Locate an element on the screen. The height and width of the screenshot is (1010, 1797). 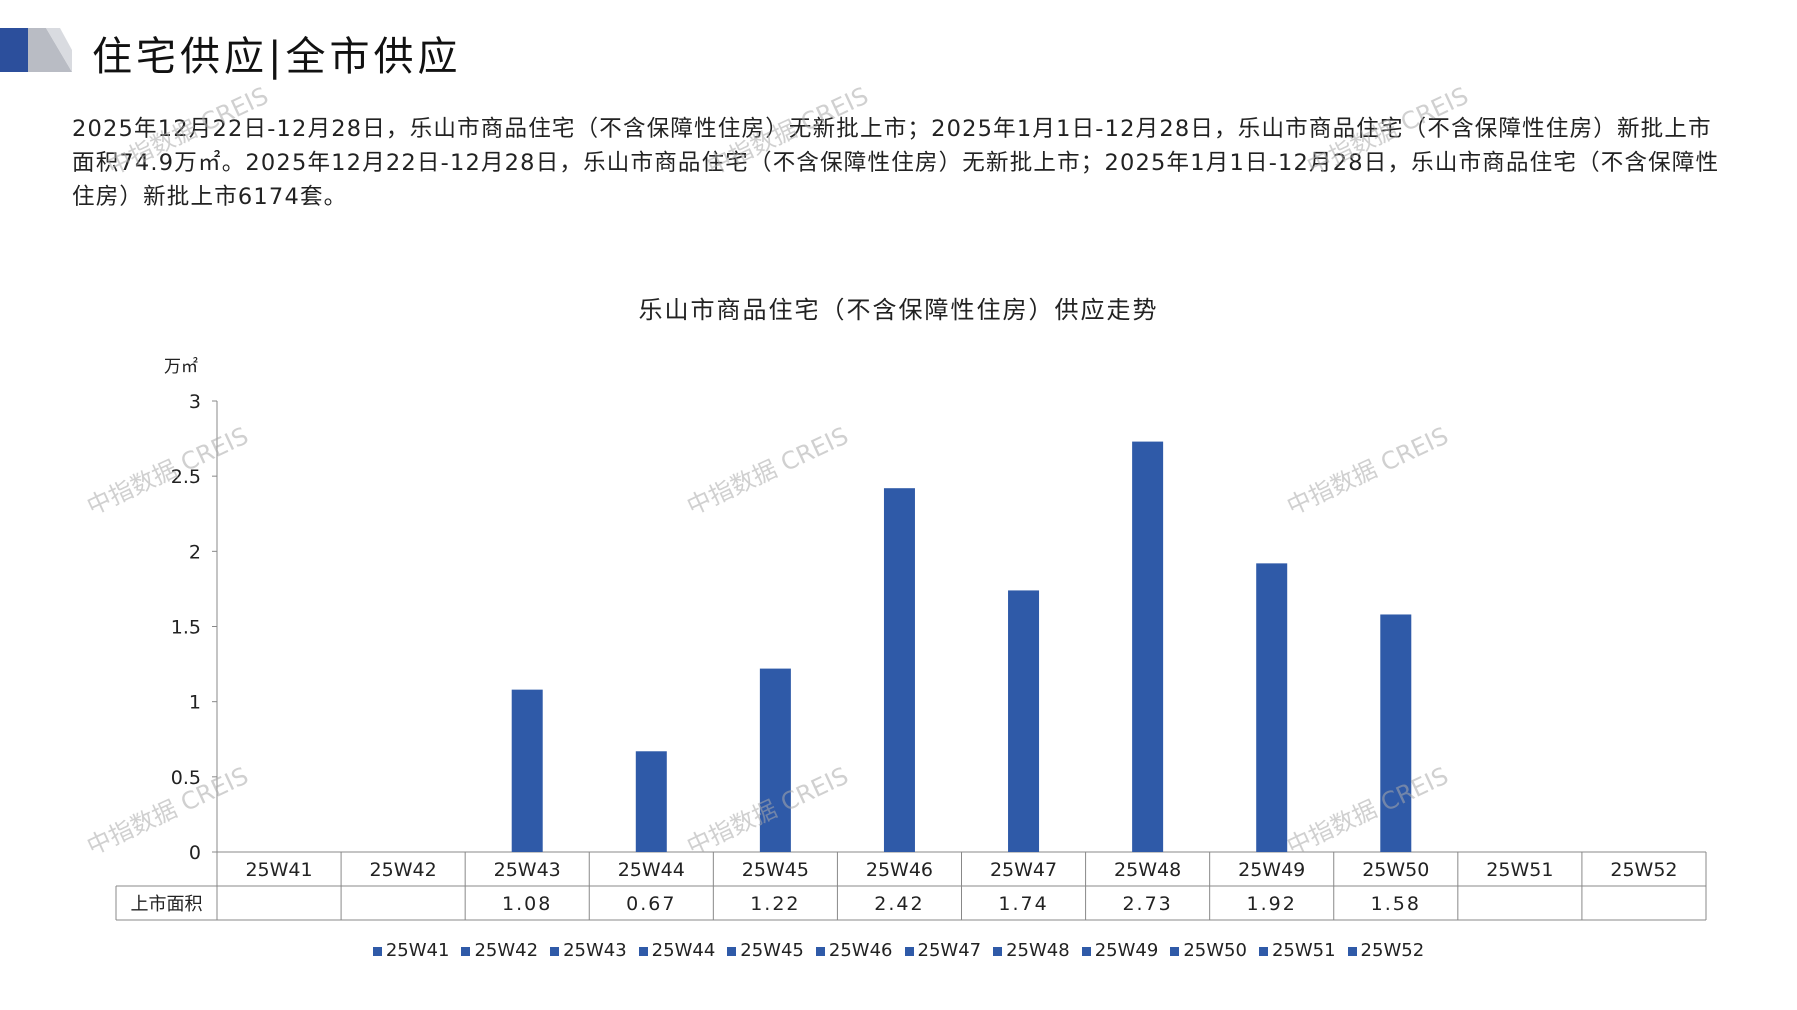
y-tick-label: 1 is located at coordinates (195, 703).